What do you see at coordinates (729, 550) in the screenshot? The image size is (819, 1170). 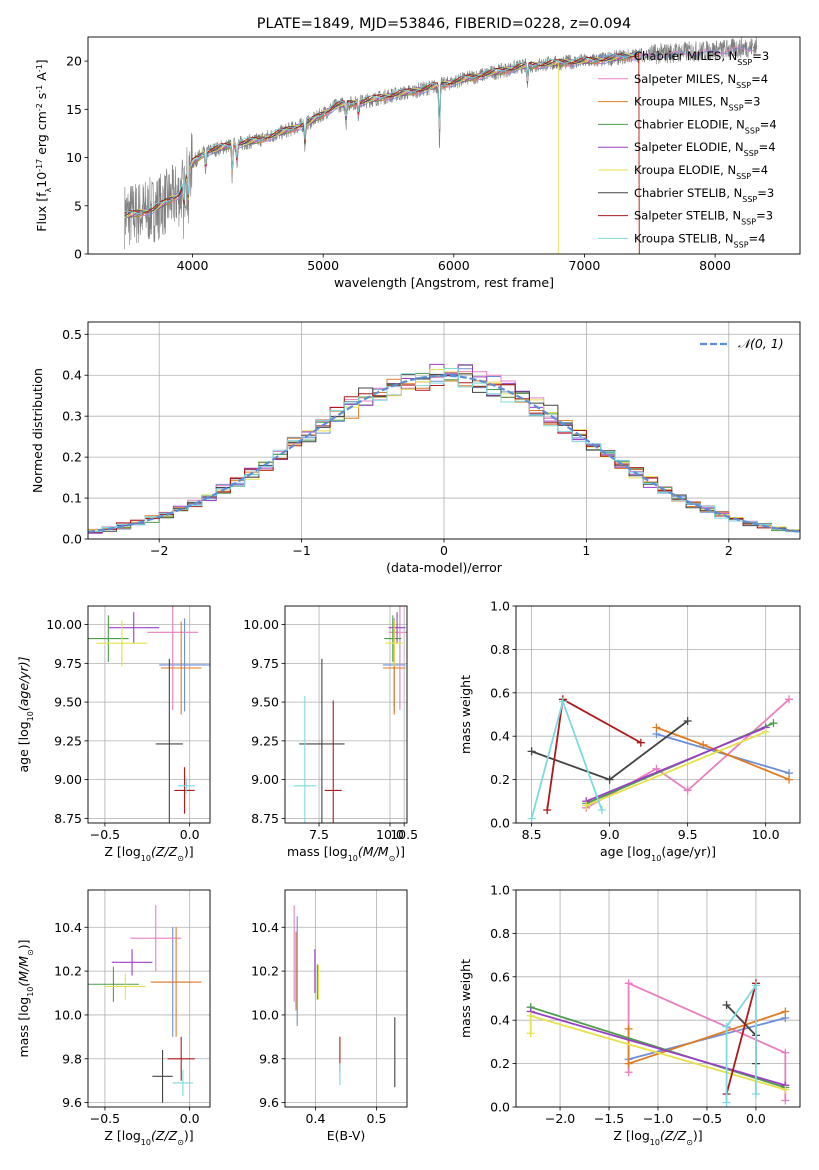 I see `x-tick-label: 2` at bounding box center [729, 550].